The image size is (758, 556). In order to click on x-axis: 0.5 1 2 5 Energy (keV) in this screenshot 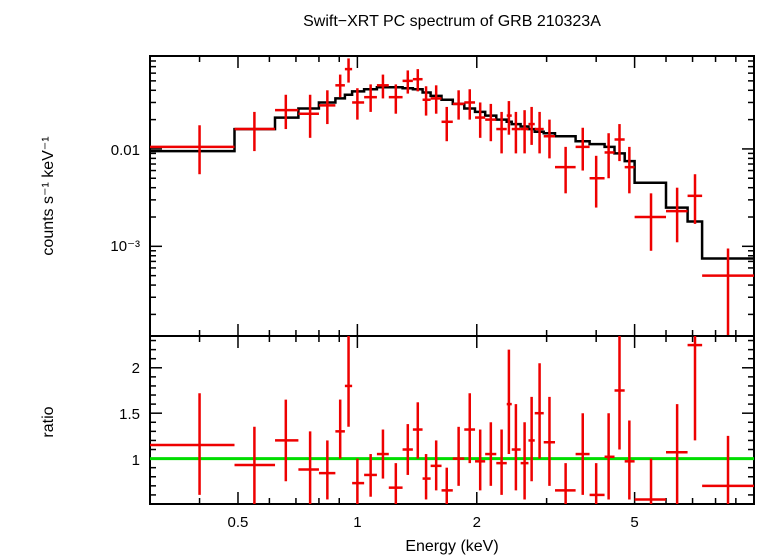, I will do `click(433, 534)`.